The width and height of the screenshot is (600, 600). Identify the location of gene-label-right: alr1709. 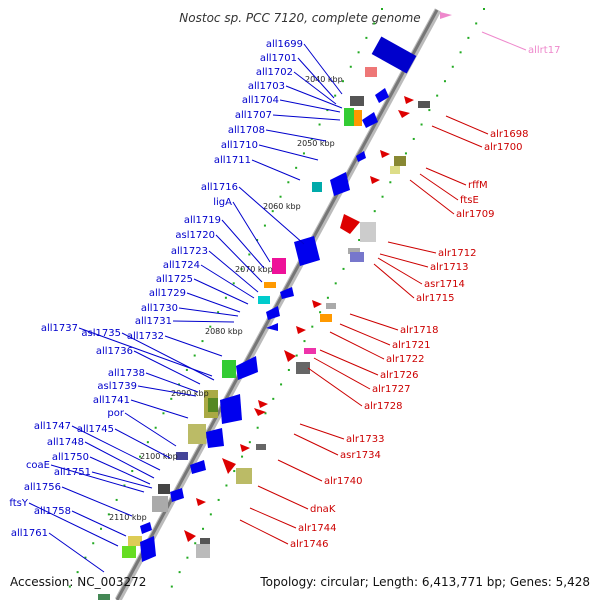
(475, 214).